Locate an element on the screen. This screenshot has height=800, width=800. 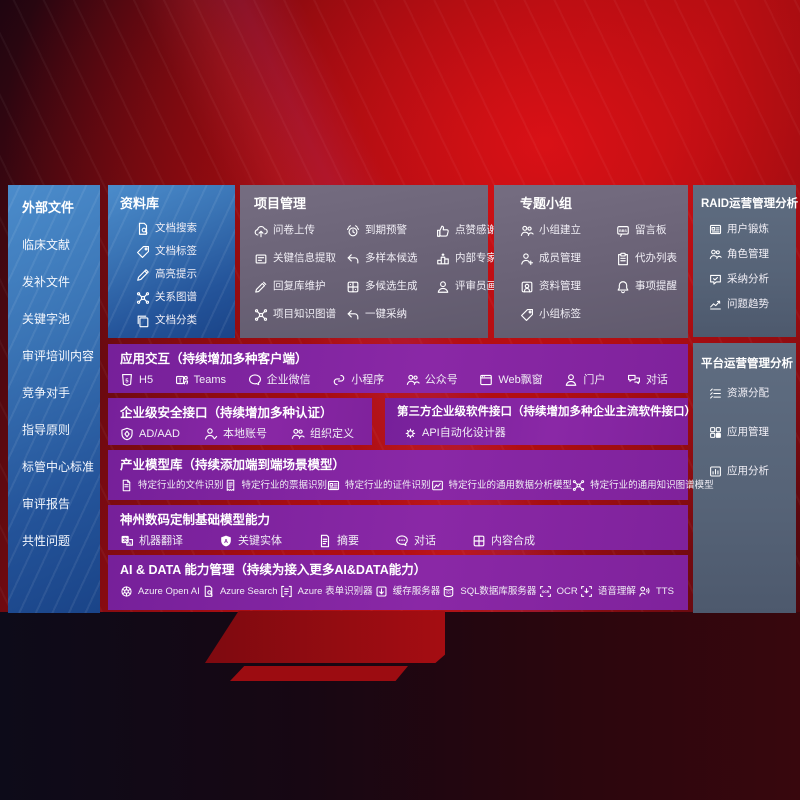
groups-grid: 小组建立 BBS 留言板 成员管理 代办列表 资料管理 事项提醒 小组标签 is located at coordinates (599, 273).